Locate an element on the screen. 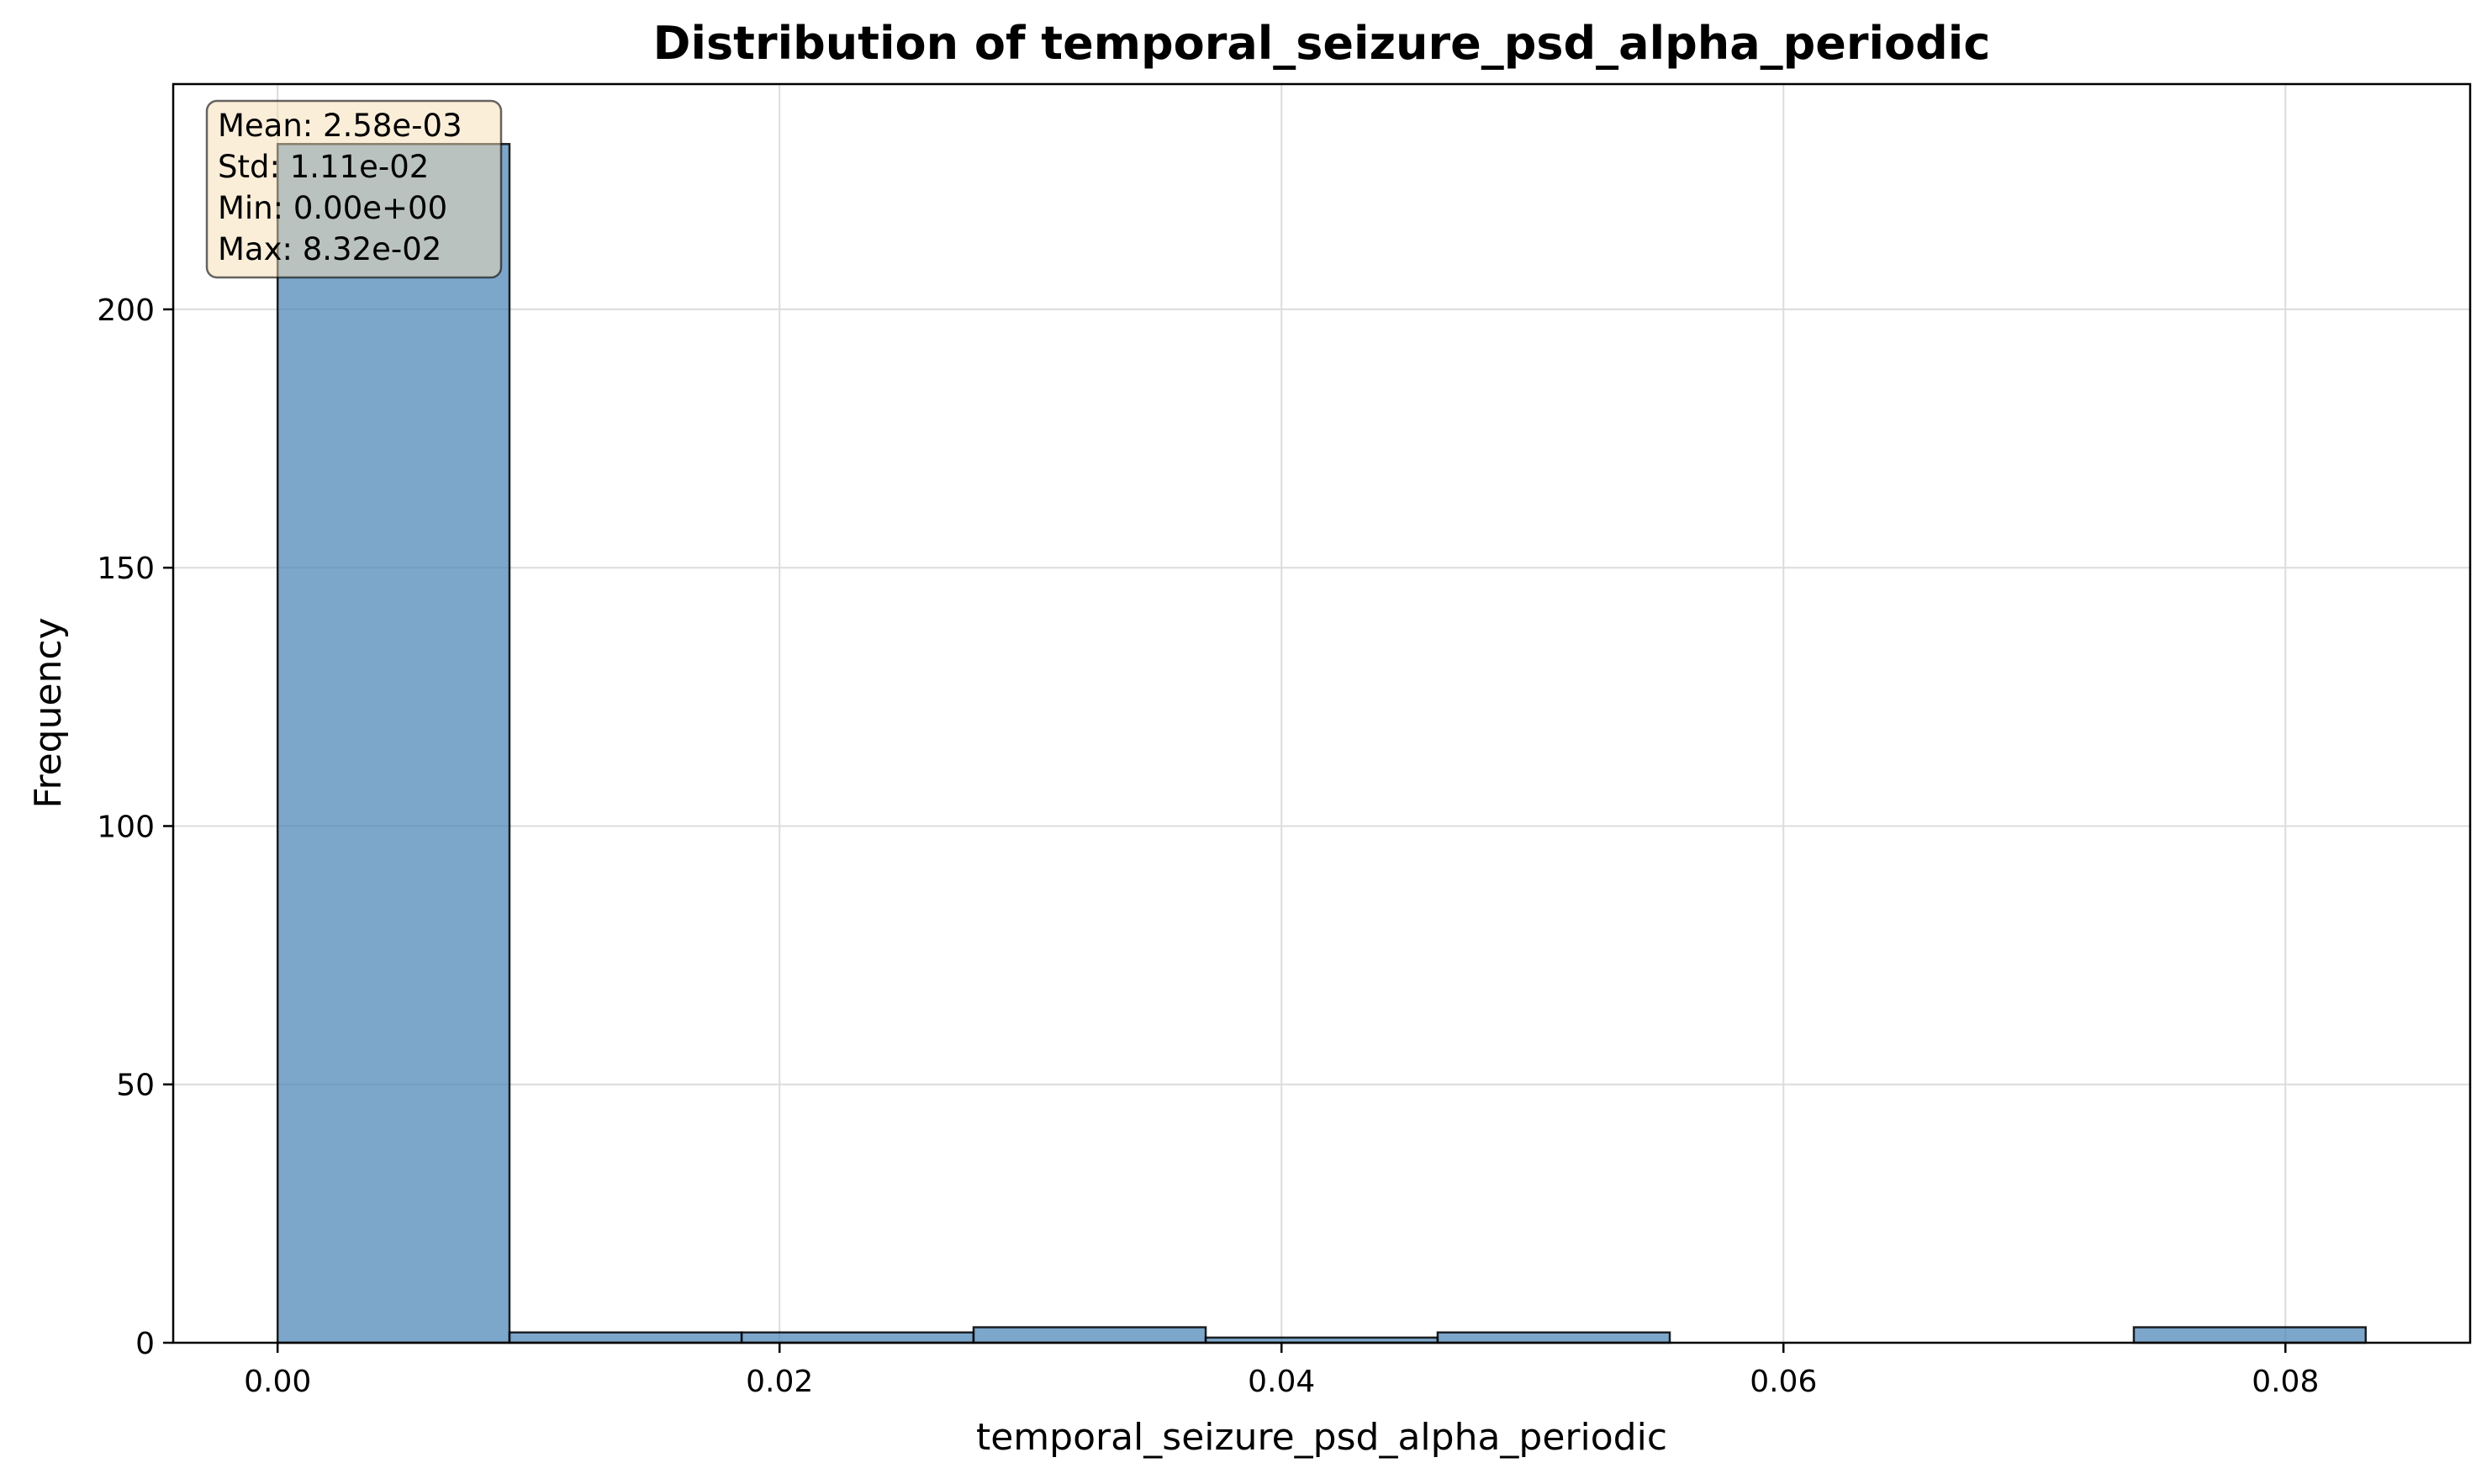  stats-std: Std: 1.11e-02 is located at coordinates (323, 167).